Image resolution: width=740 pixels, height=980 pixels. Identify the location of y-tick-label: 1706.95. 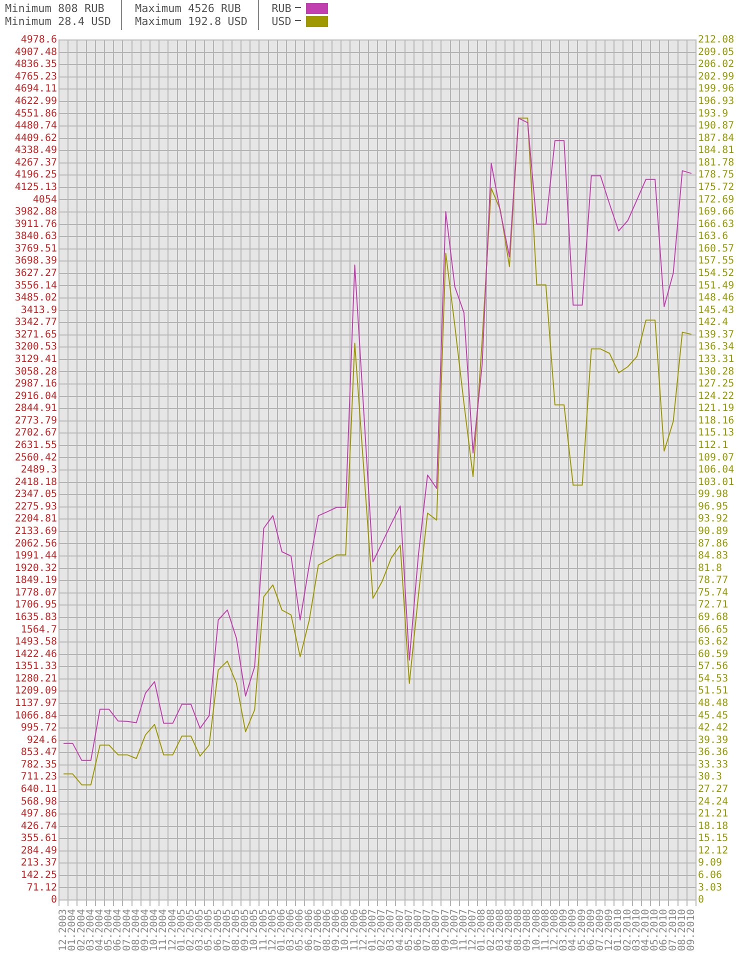
(35, 605).